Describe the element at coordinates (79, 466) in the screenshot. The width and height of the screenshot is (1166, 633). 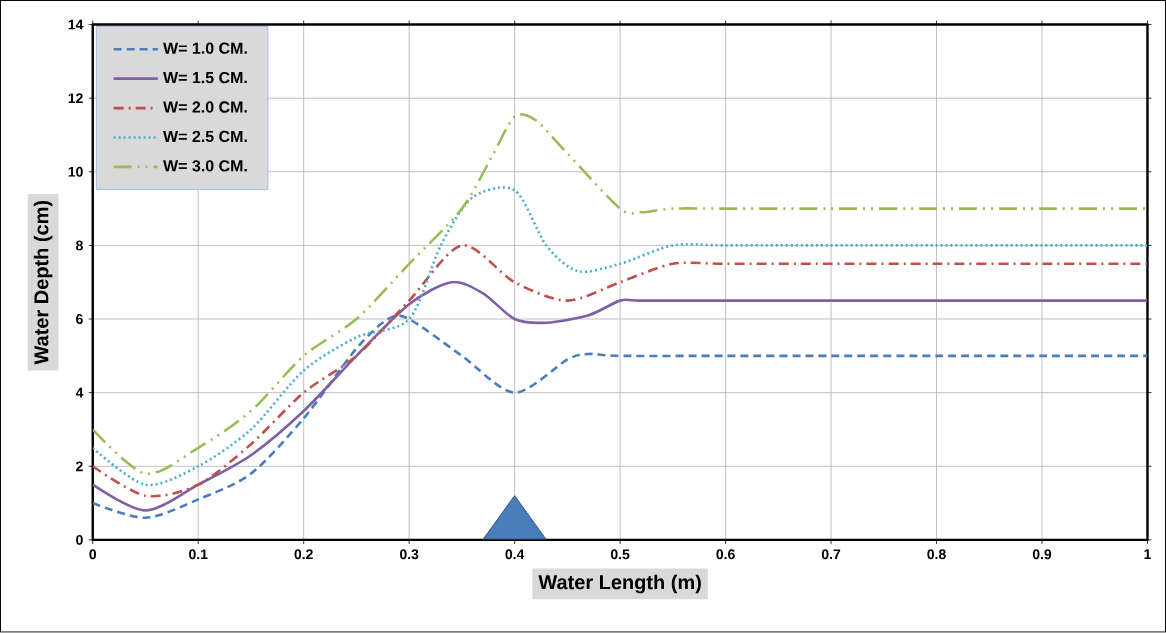
I see `y-tick-label: 2` at that location.